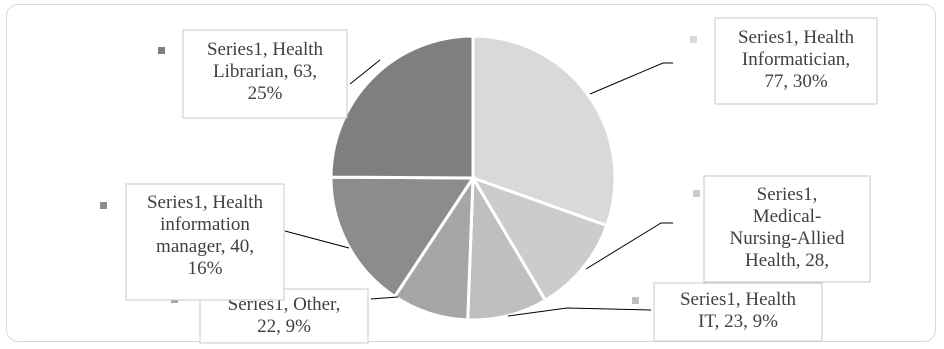 The image size is (944, 349). I want to click on data-label-line: Informatician,, so click(796, 59).